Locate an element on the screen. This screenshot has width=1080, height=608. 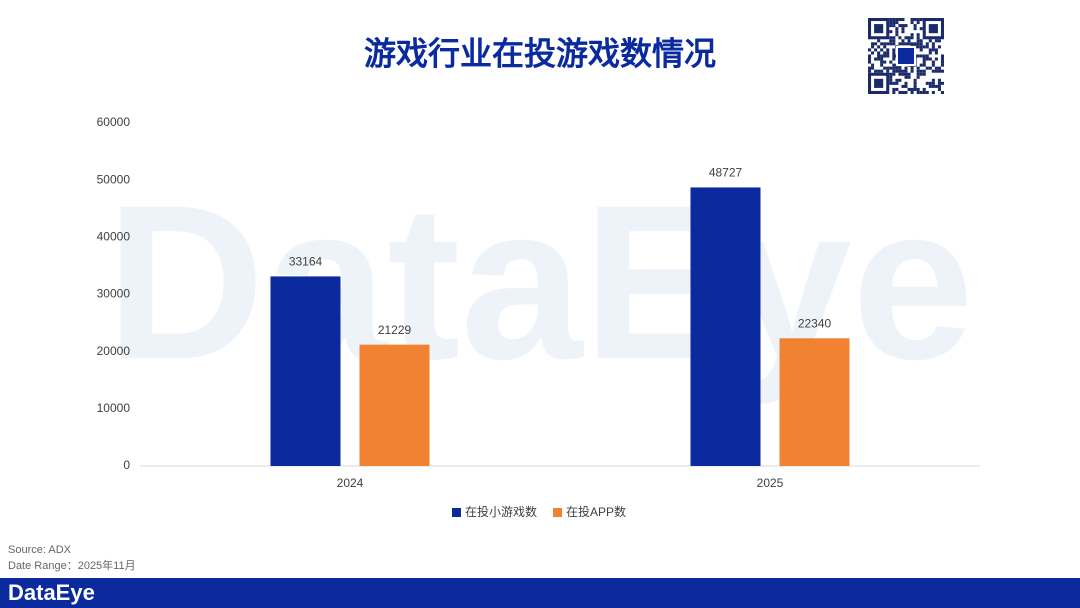
data-label: 48727 is located at coordinates (726, 173).